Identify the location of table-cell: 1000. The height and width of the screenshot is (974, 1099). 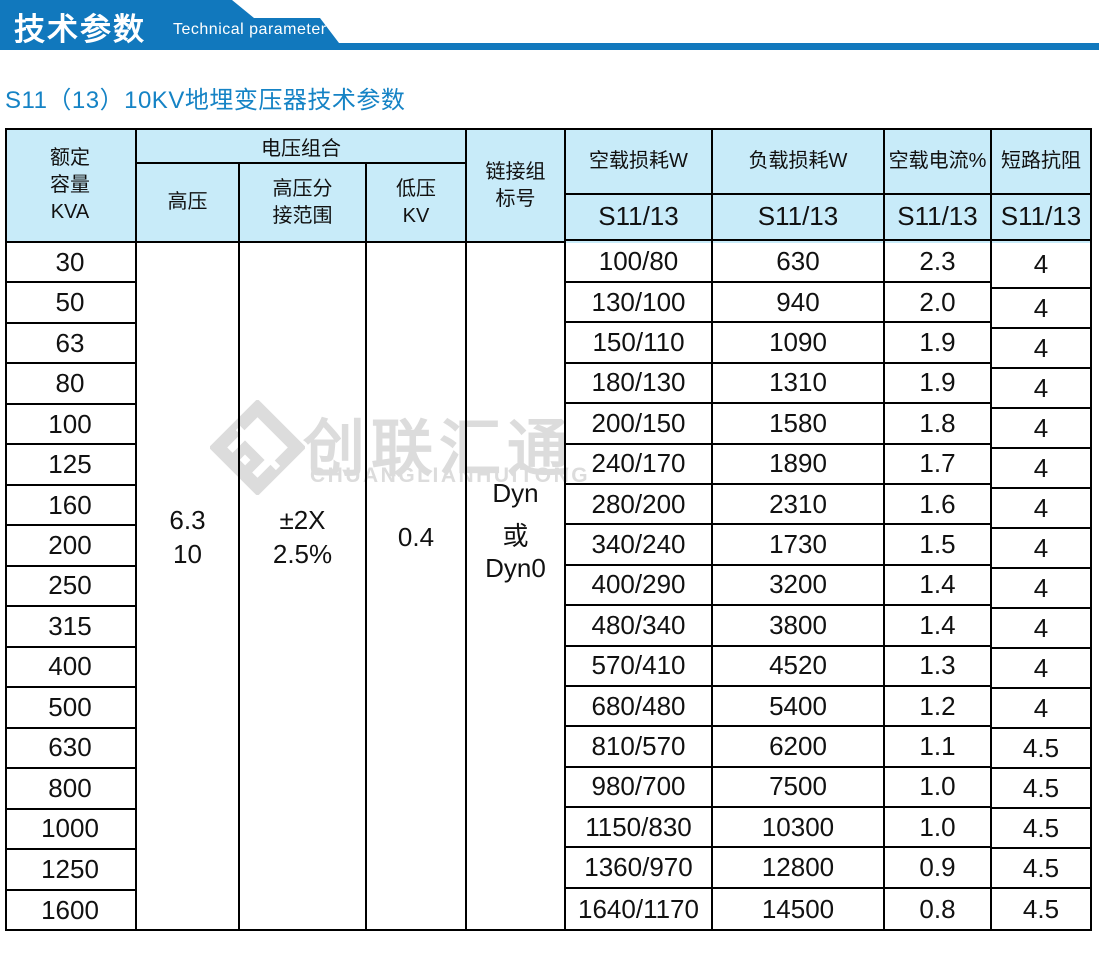
(70, 830).